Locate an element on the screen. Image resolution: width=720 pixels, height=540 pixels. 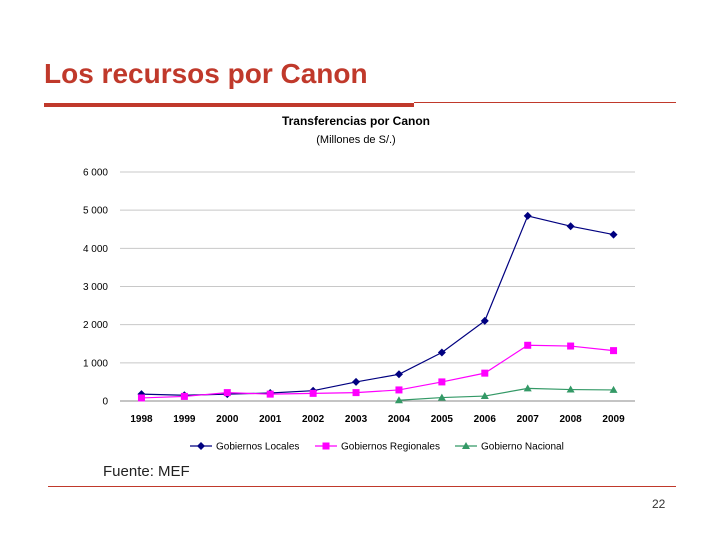
footer-rule is located at coordinates (362, 486).